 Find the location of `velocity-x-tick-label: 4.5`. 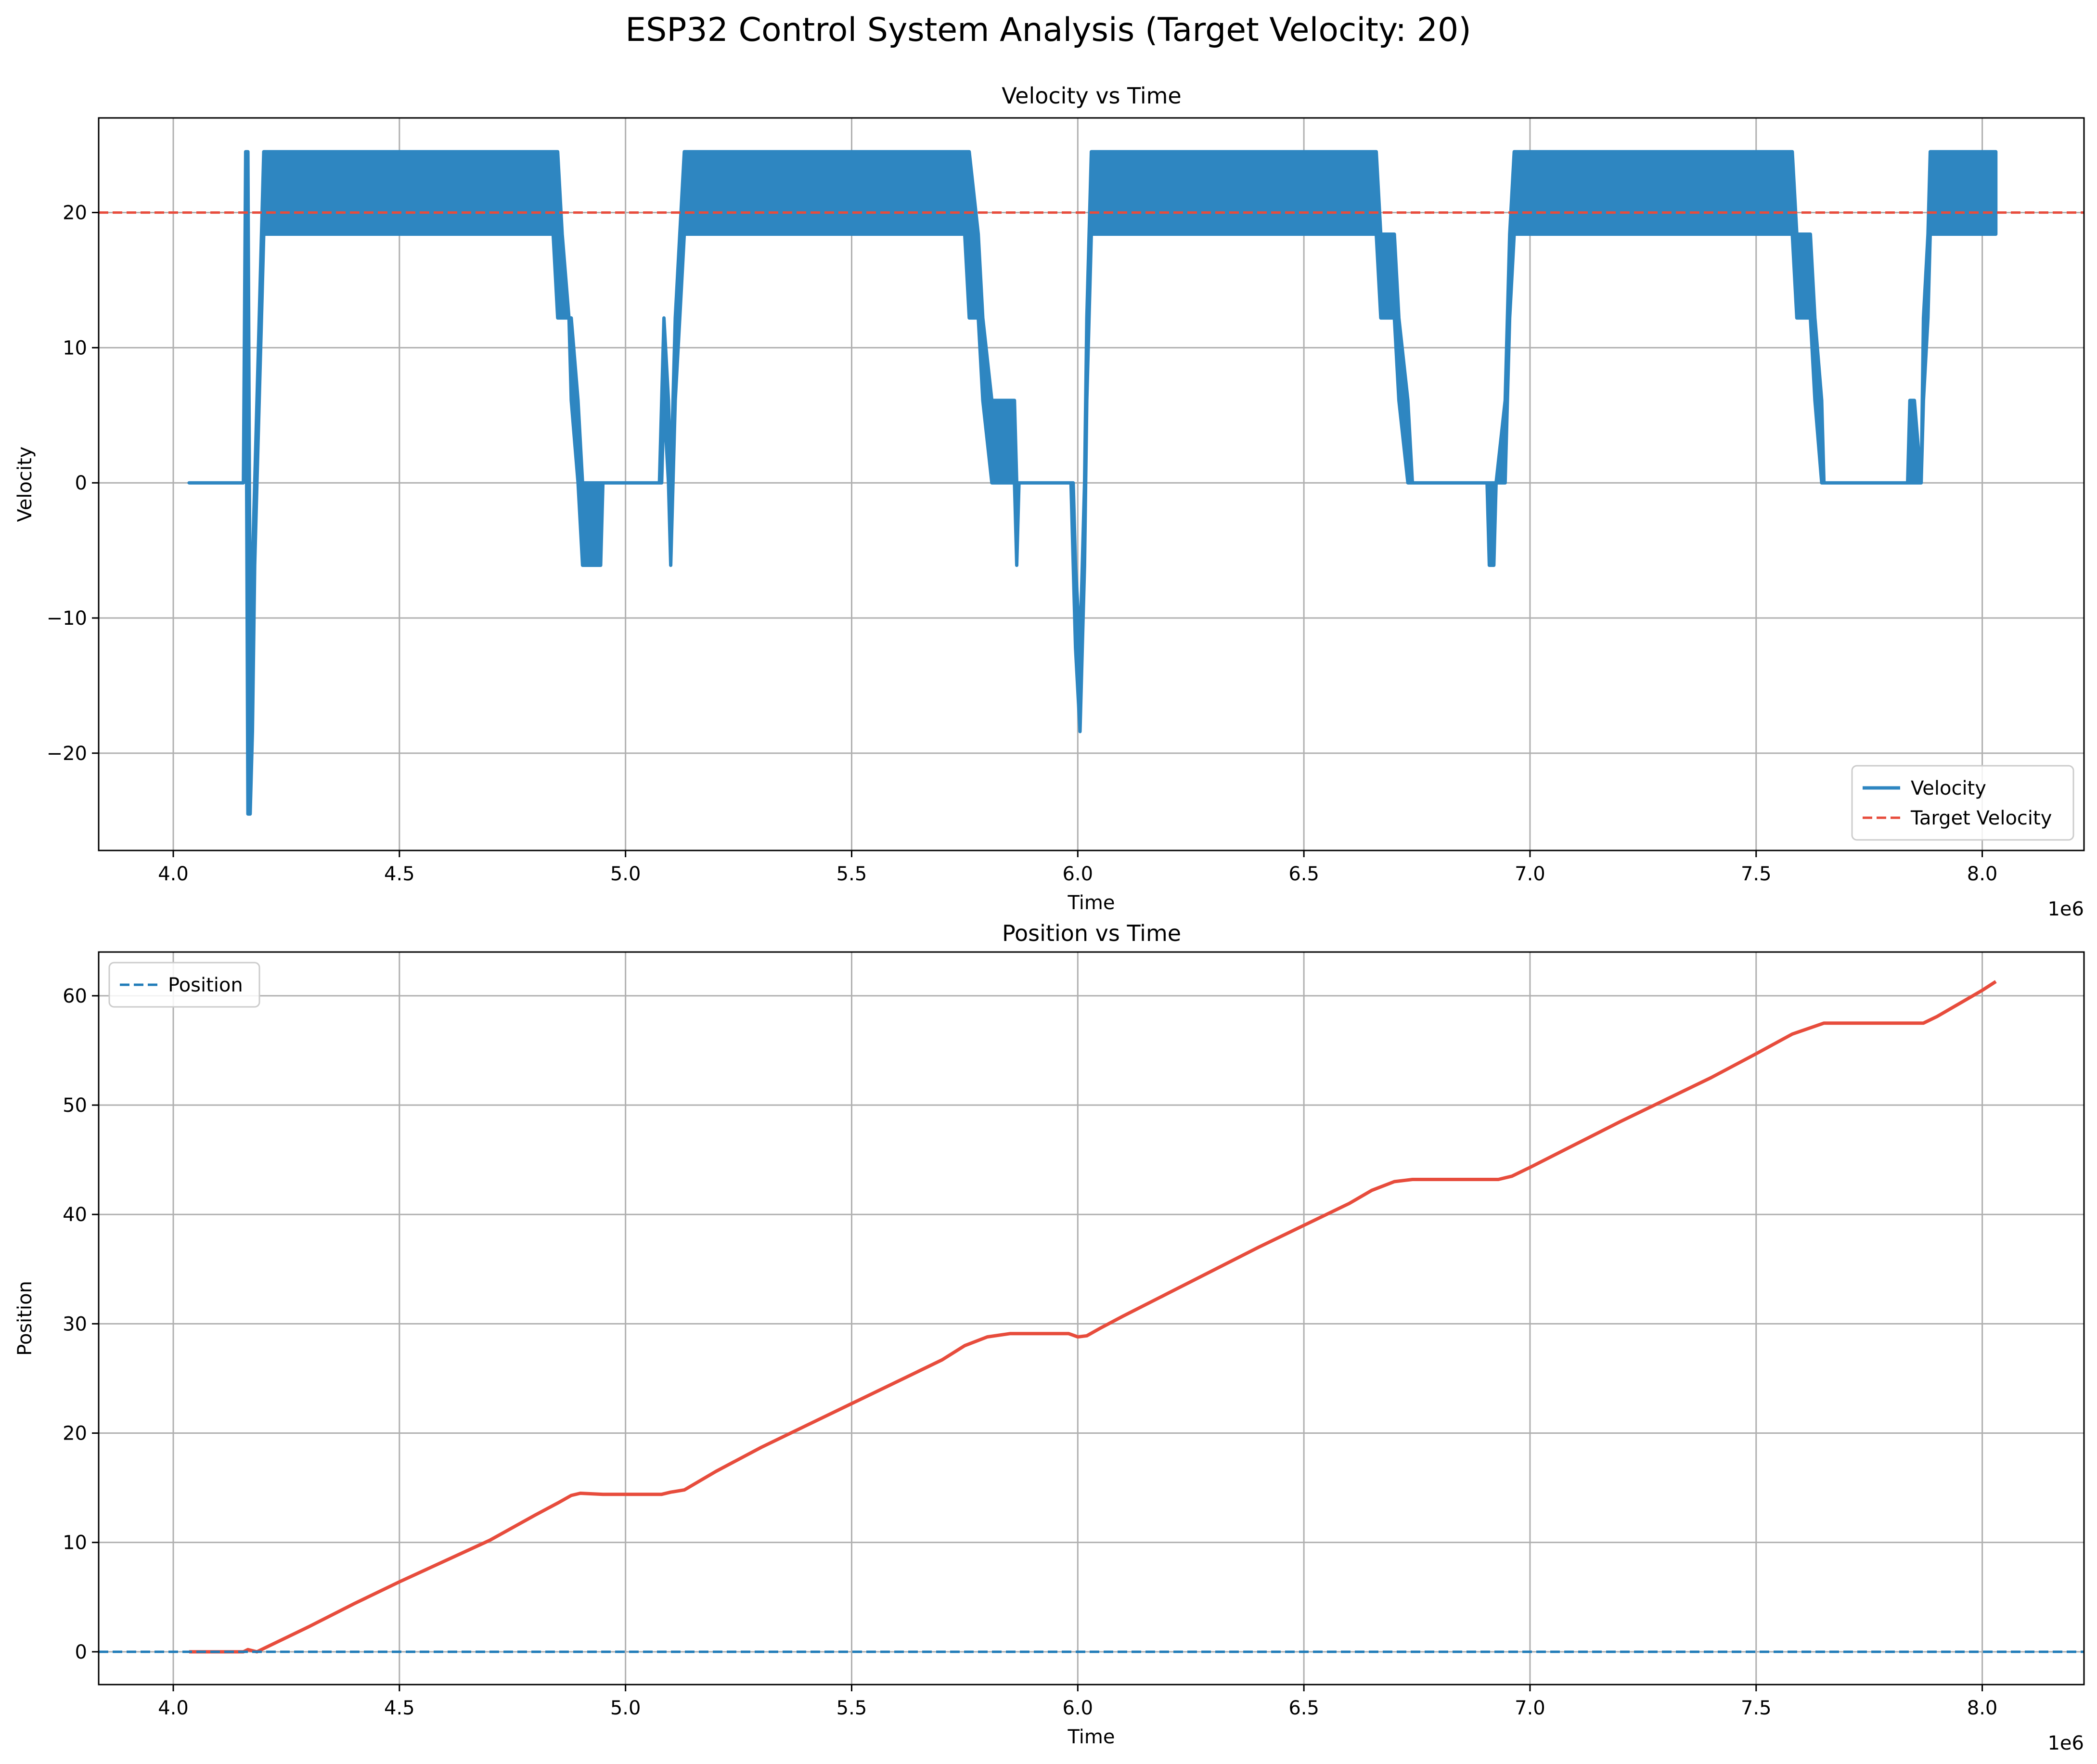

velocity-x-tick-label: 4.5 is located at coordinates (400, 874).